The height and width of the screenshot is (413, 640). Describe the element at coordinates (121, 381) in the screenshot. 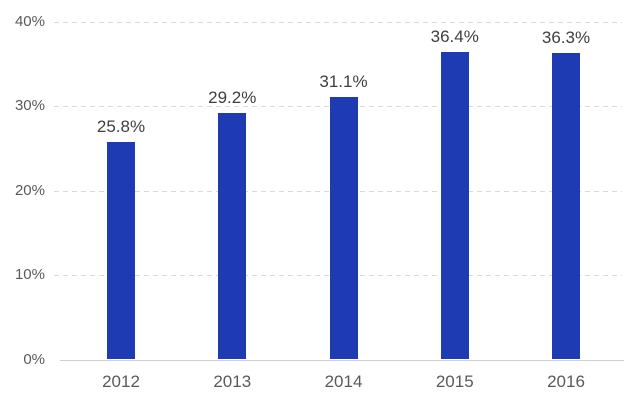

I see `x-axis-tick-label: 2012` at that location.